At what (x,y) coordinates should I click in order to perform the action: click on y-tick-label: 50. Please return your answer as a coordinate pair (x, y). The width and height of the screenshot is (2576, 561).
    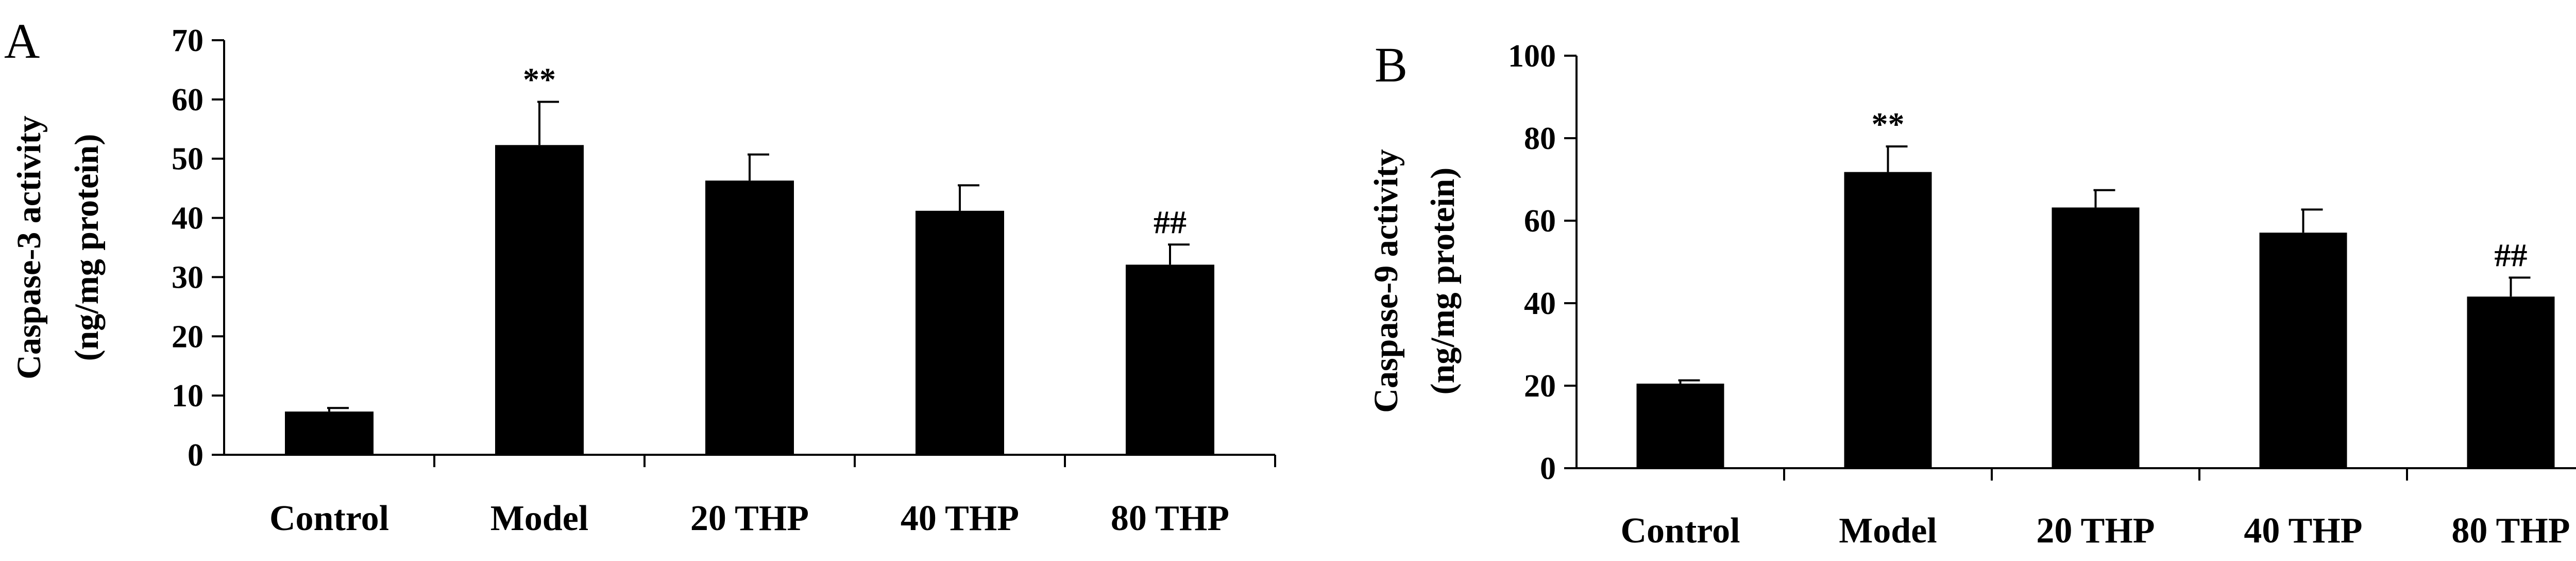
    Looking at the image, I should click on (188, 159).